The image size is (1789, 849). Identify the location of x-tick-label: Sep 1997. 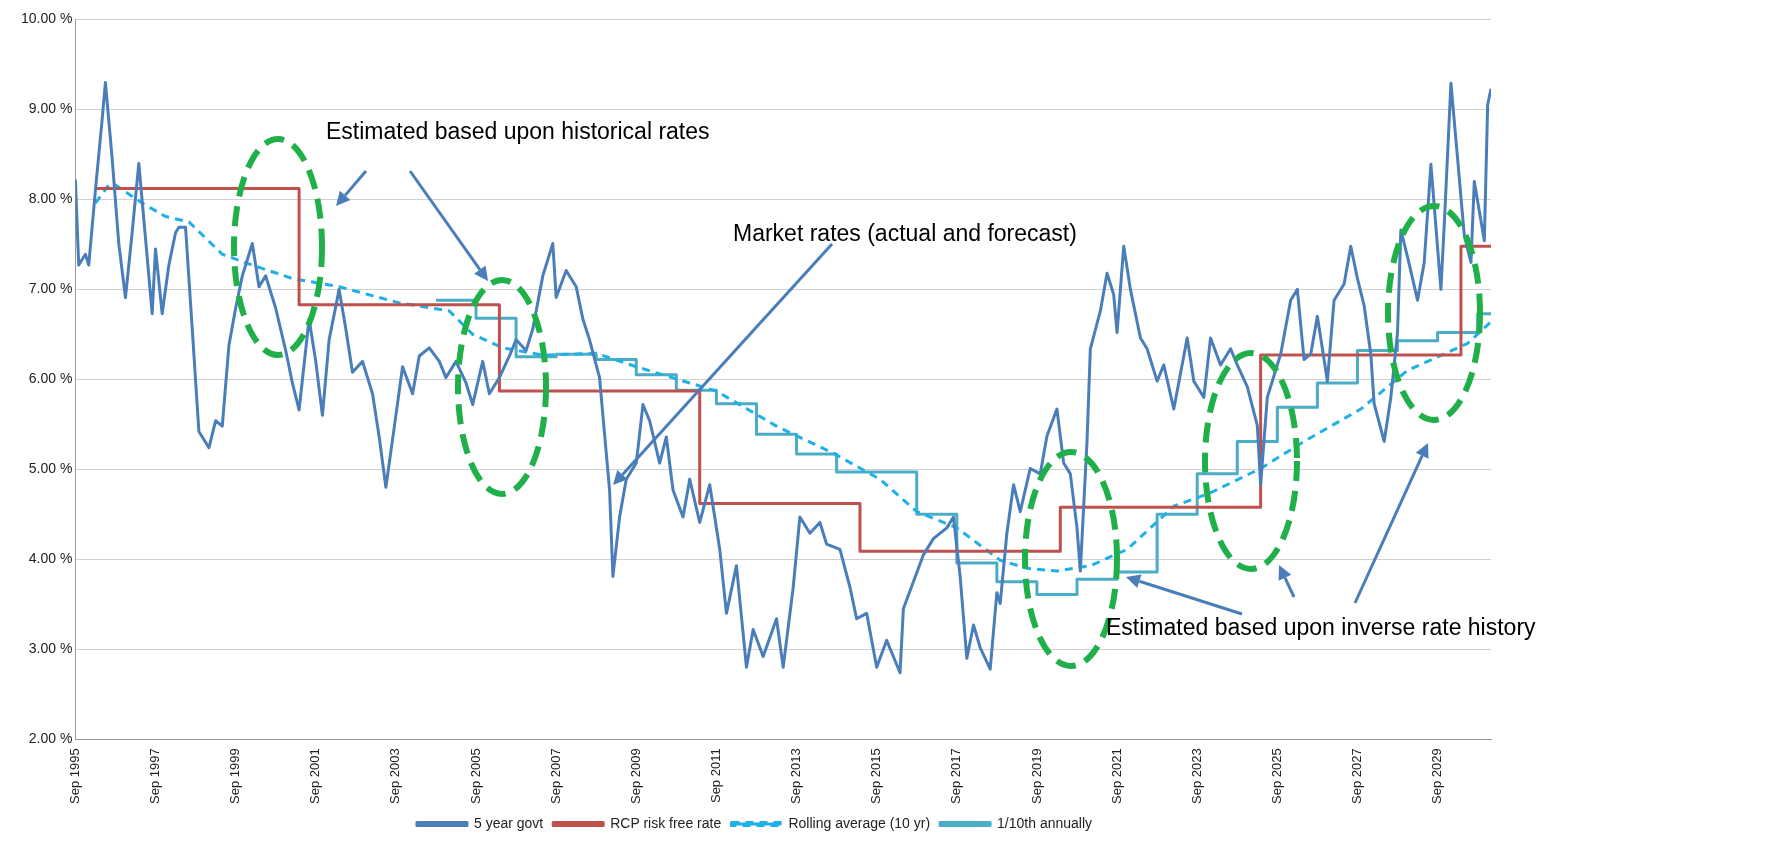
(155, 776).